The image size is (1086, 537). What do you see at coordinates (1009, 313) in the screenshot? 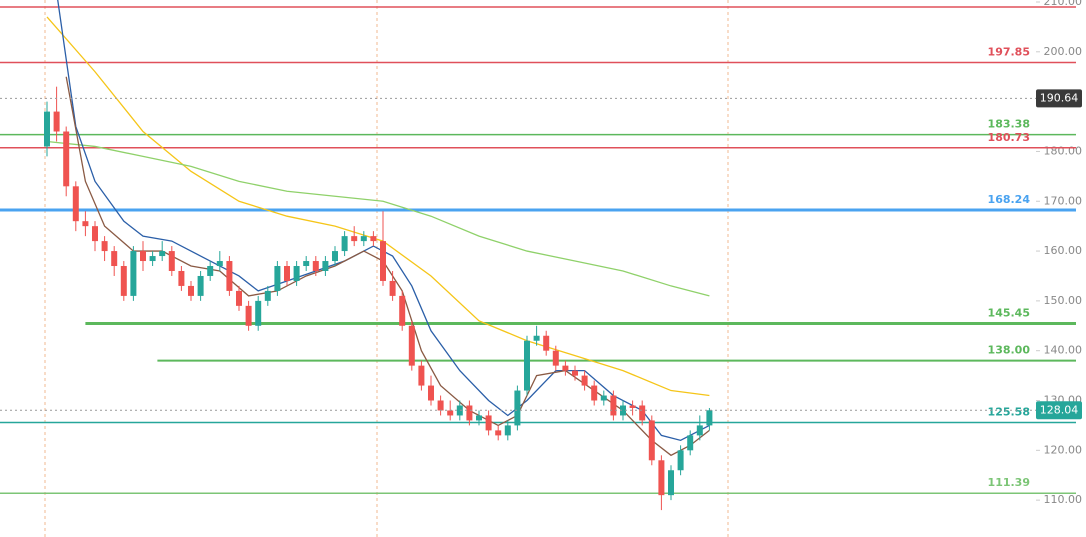
I see `level-label: 145.45` at bounding box center [1009, 313].